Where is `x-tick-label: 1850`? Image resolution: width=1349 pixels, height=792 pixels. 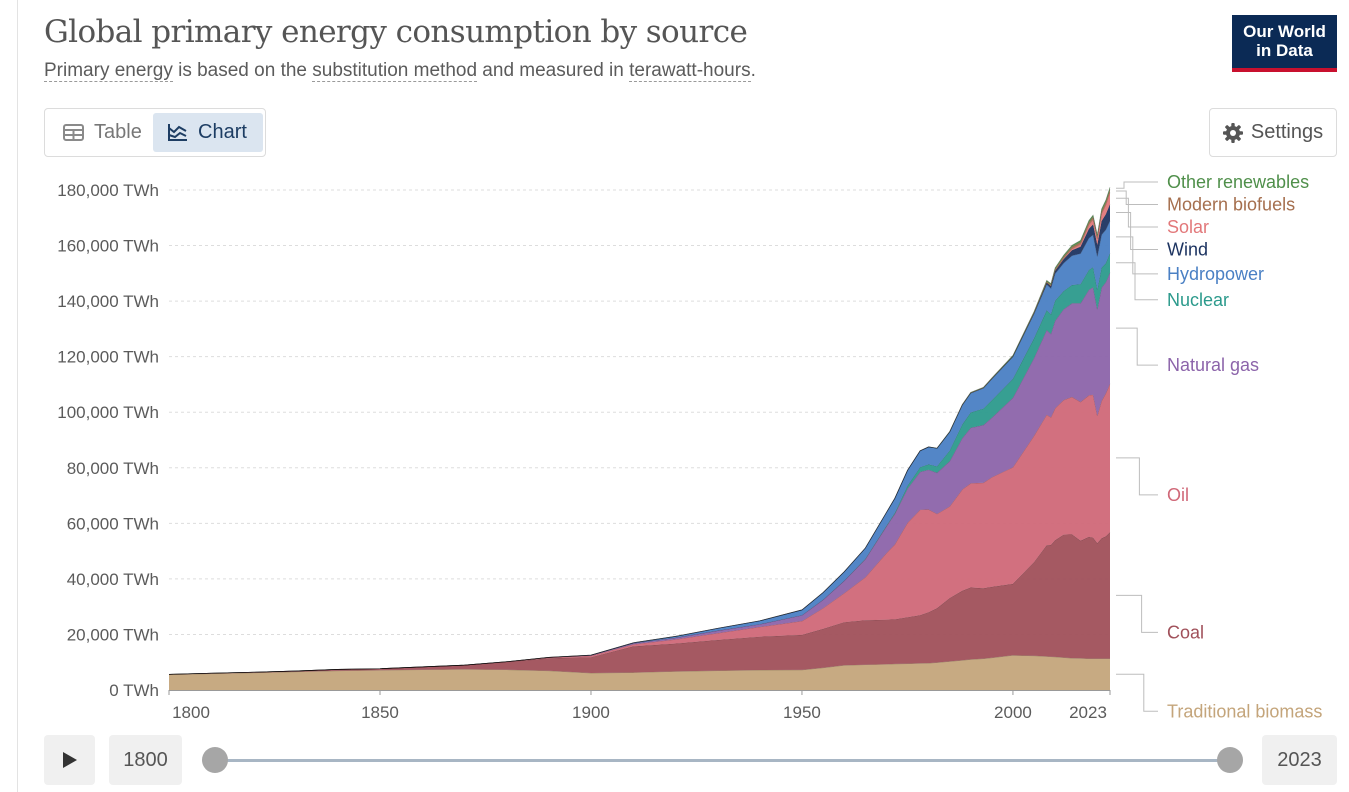 x-tick-label: 1850 is located at coordinates (380, 712).